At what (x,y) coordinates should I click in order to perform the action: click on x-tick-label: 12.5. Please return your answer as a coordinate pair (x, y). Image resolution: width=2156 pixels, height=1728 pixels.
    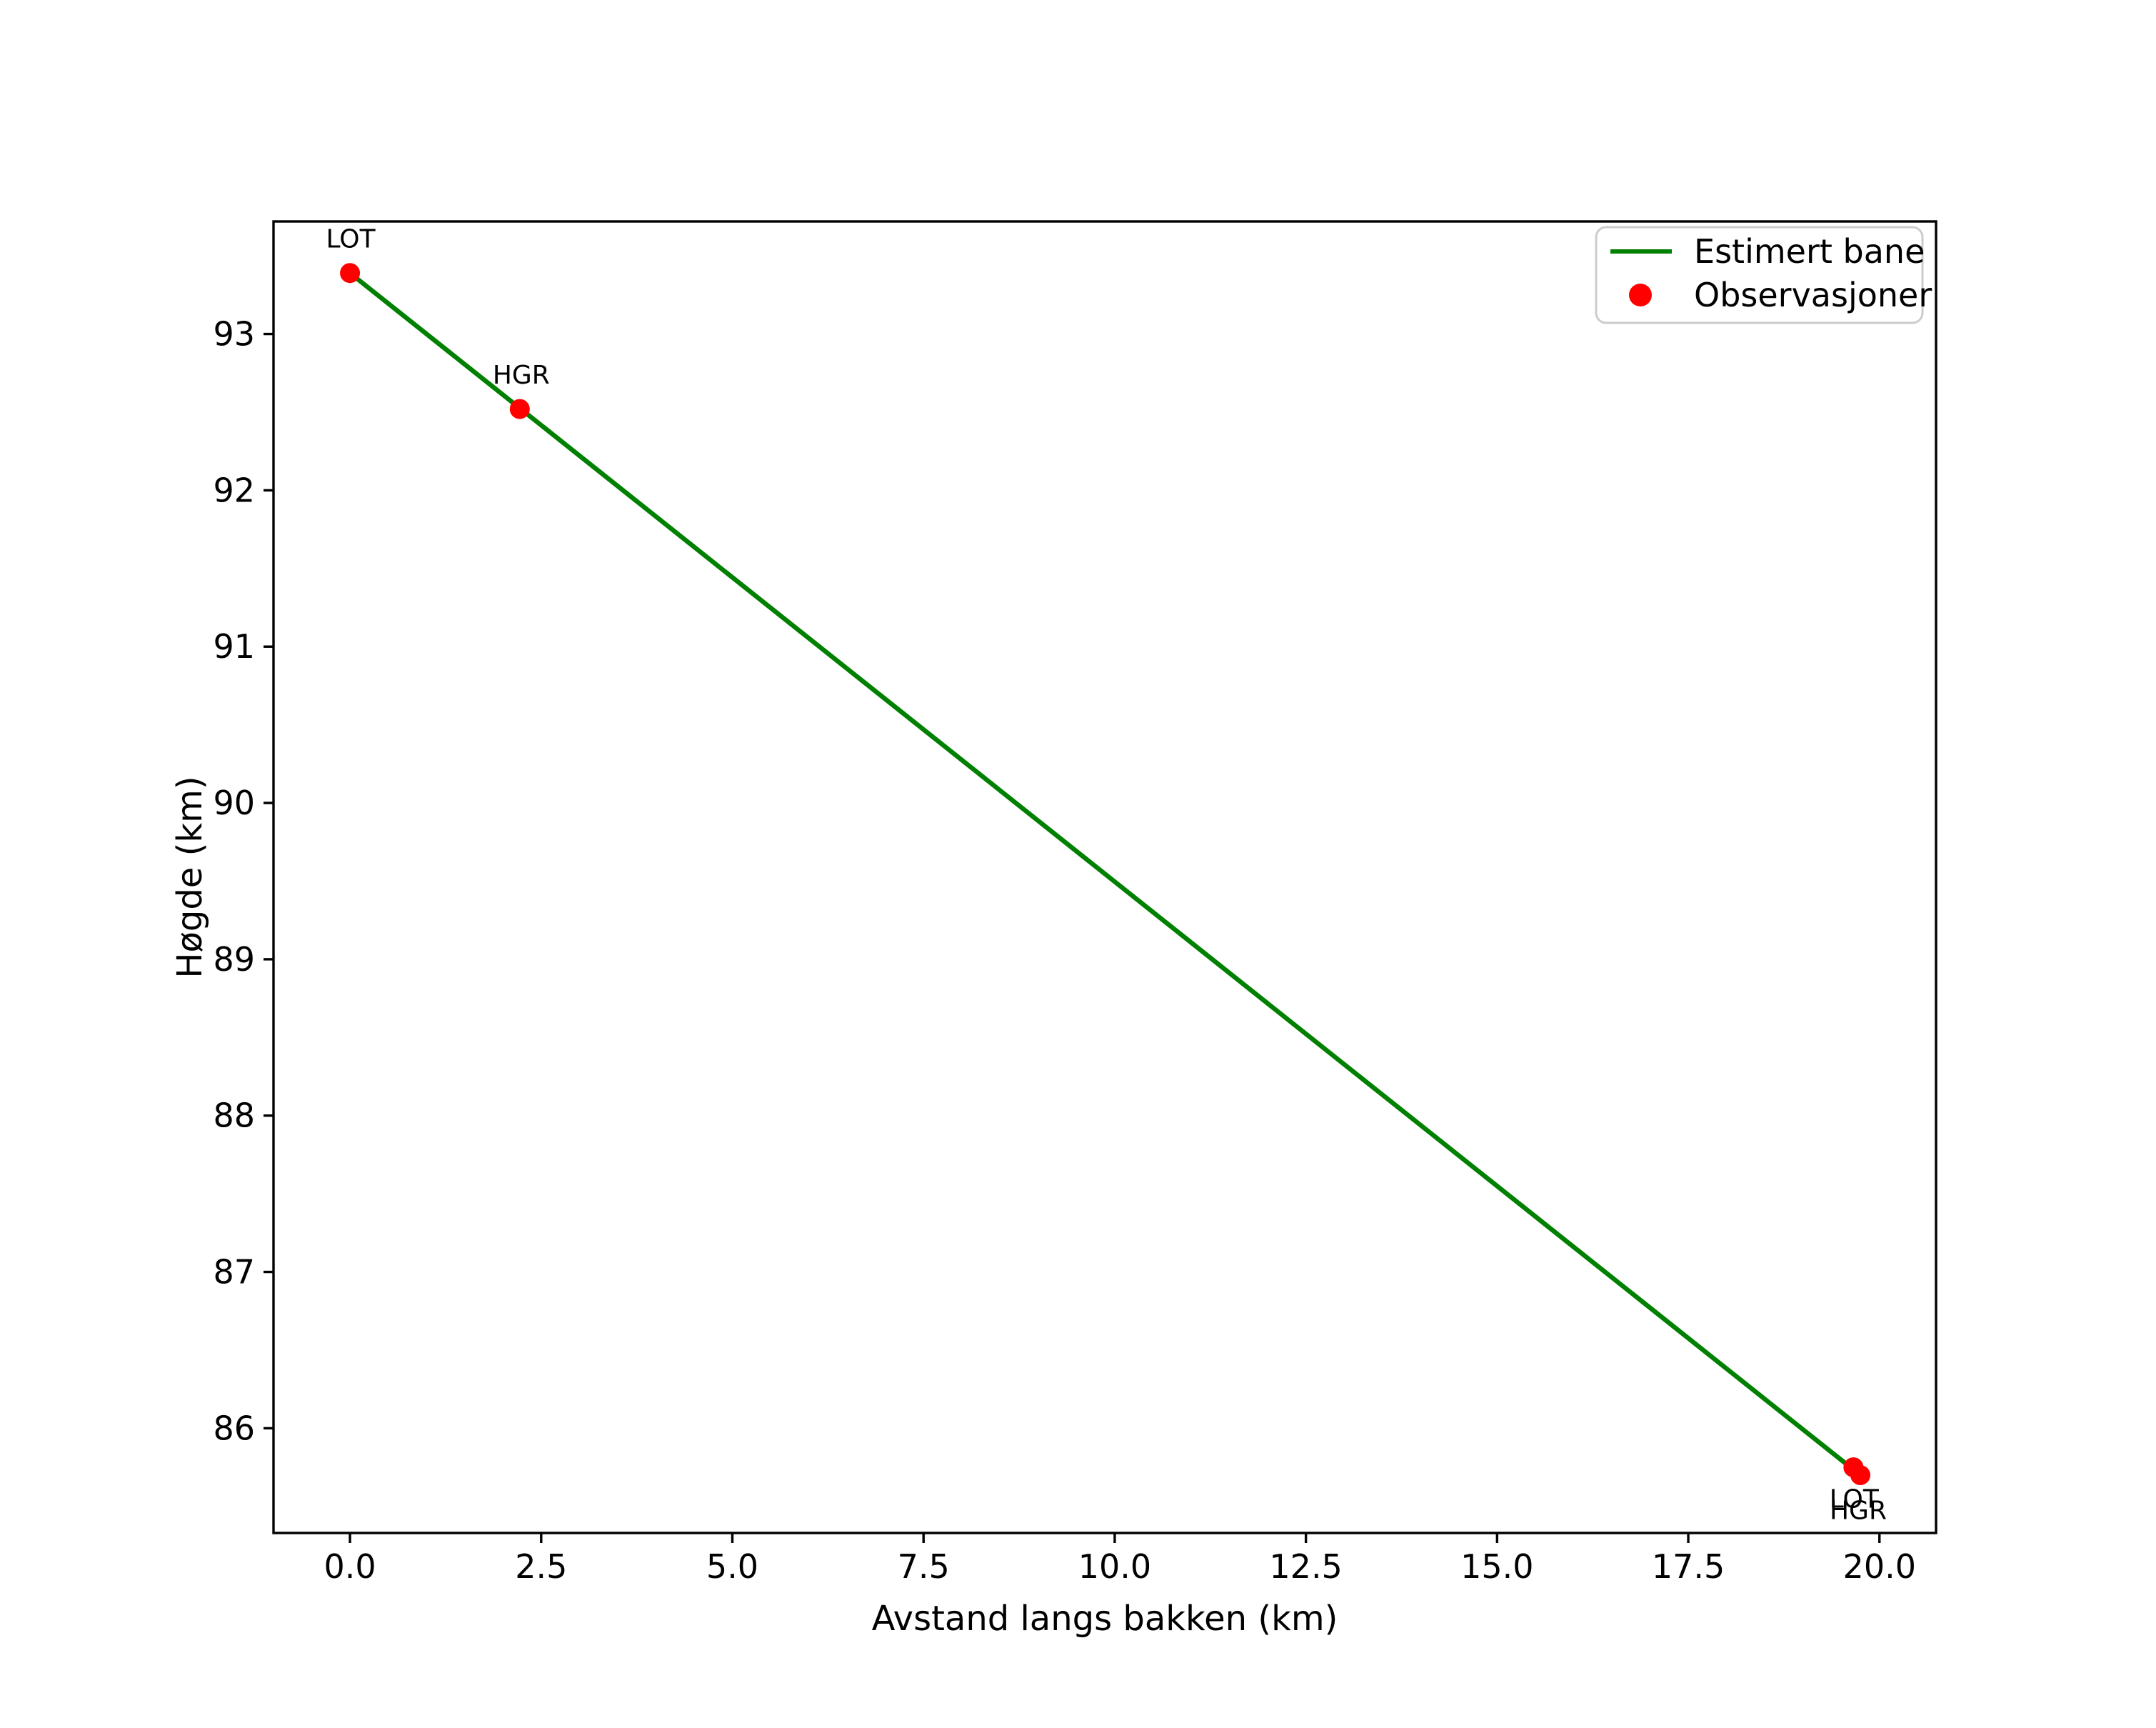
    Looking at the image, I should click on (1306, 1566).